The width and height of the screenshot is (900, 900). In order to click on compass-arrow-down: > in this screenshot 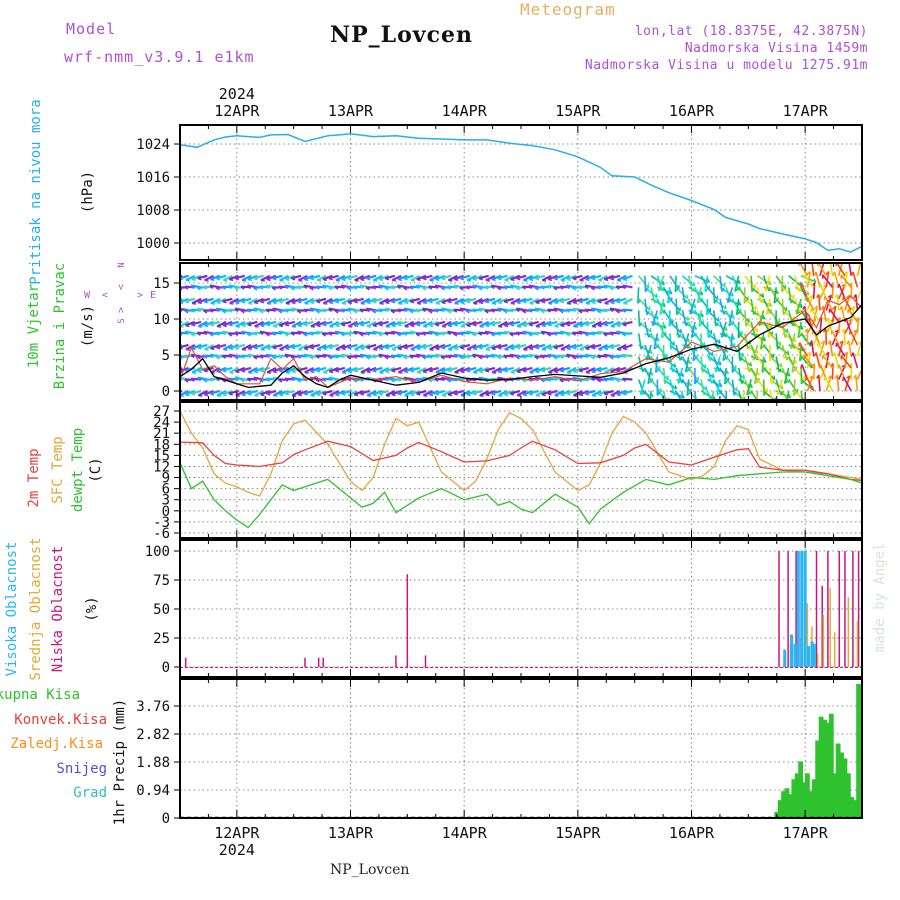, I will do `click(121, 310)`.